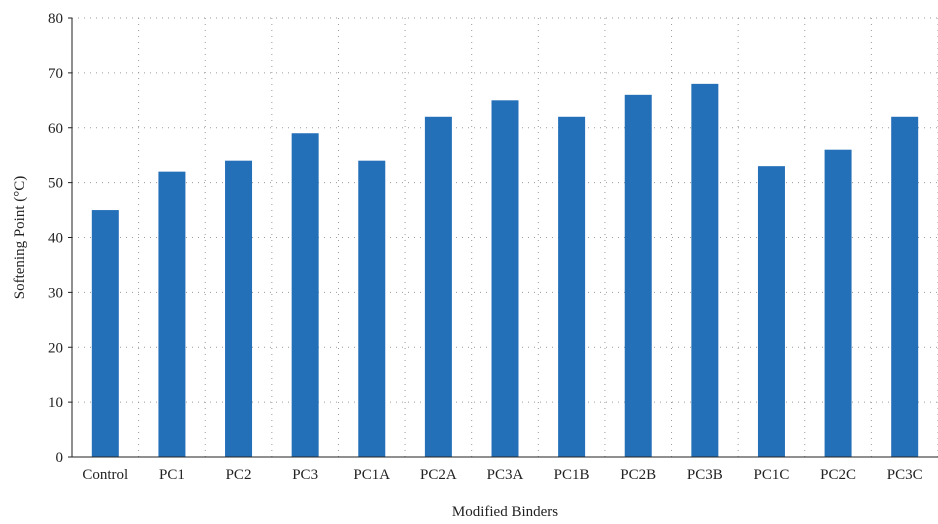  I want to click on y-tick-label: 70, so click(55, 74).